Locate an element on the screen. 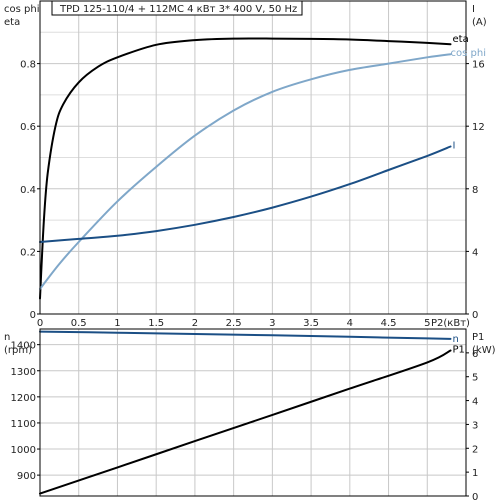 The height and width of the screenshot is (500, 500). x-tick-label: 0 is located at coordinates (40, 323).